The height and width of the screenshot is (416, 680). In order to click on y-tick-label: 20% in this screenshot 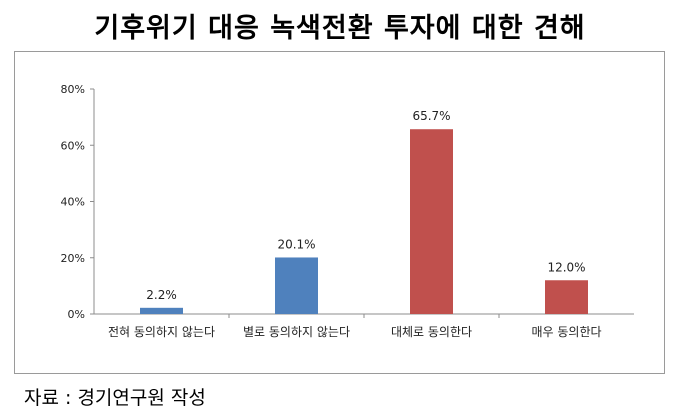, I will do `click(73, 258)`.